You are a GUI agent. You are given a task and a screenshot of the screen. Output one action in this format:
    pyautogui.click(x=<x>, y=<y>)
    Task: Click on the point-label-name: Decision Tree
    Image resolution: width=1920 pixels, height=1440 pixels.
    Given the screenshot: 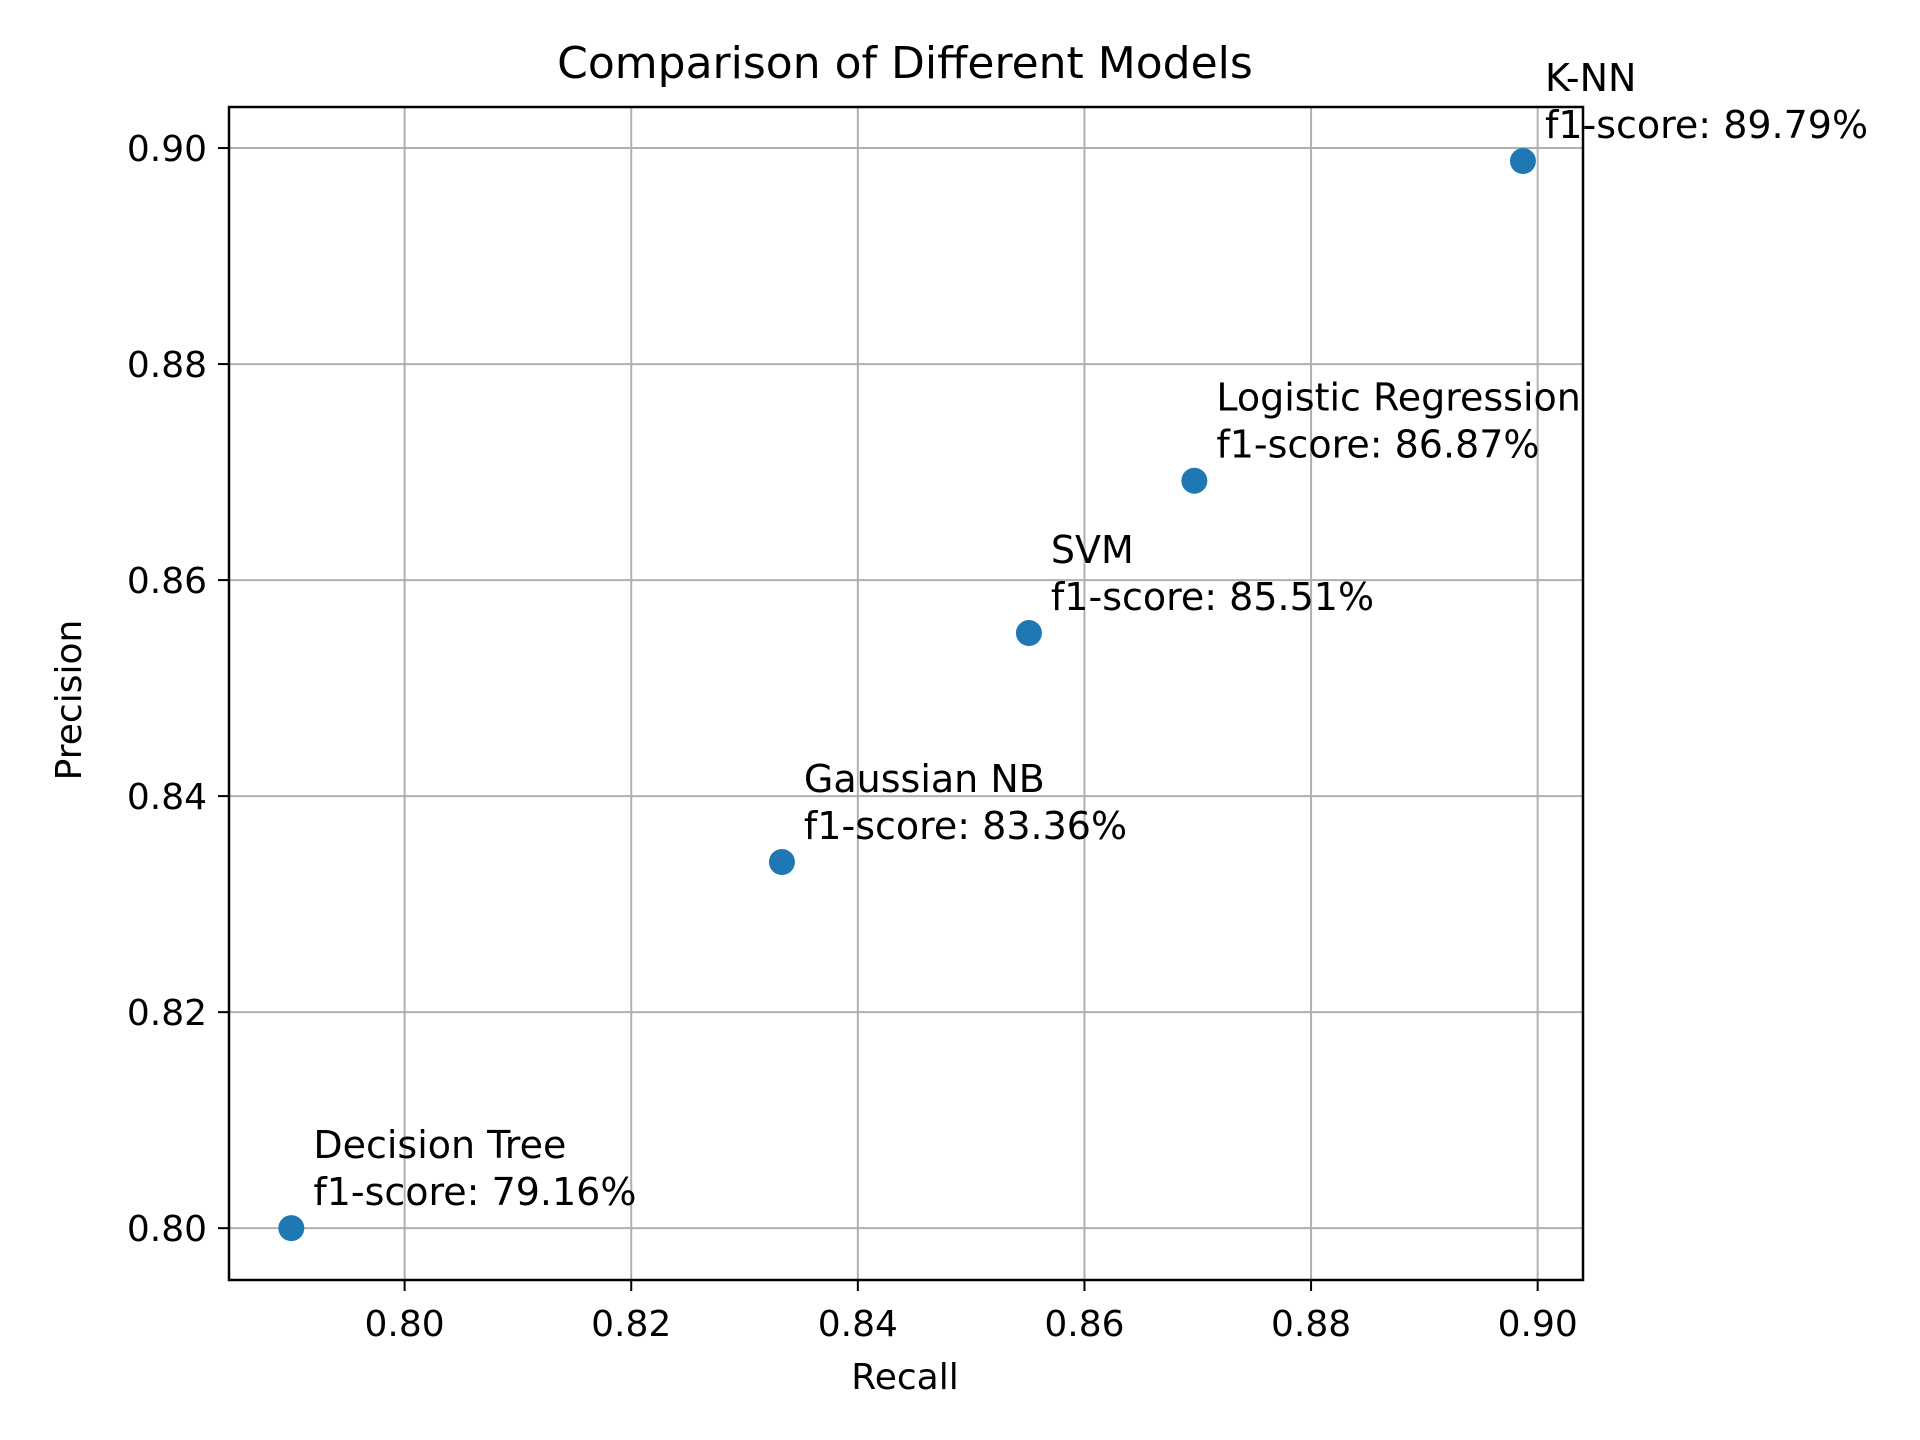 What is the action you would take?
    pyautogui.click(x=439, y=1145)
    